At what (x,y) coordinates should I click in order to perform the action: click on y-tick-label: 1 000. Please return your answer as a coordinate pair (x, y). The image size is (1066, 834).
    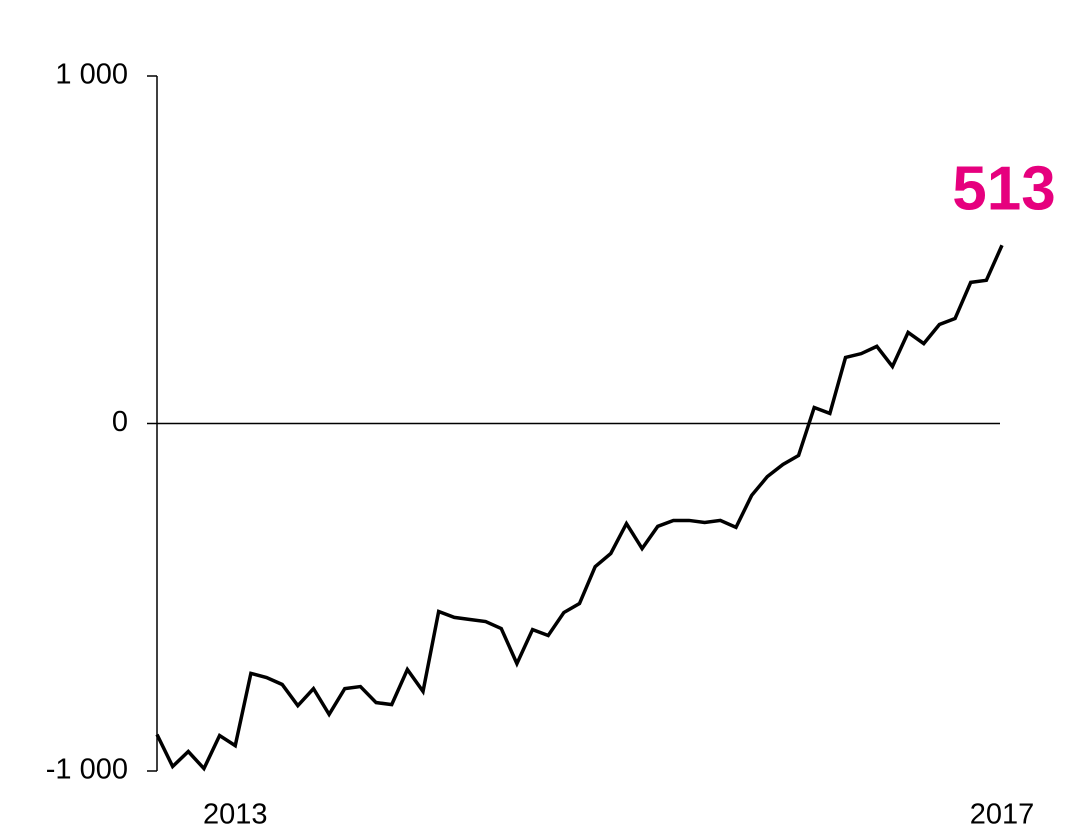
    Looking at the image, I should click on (91, 75).